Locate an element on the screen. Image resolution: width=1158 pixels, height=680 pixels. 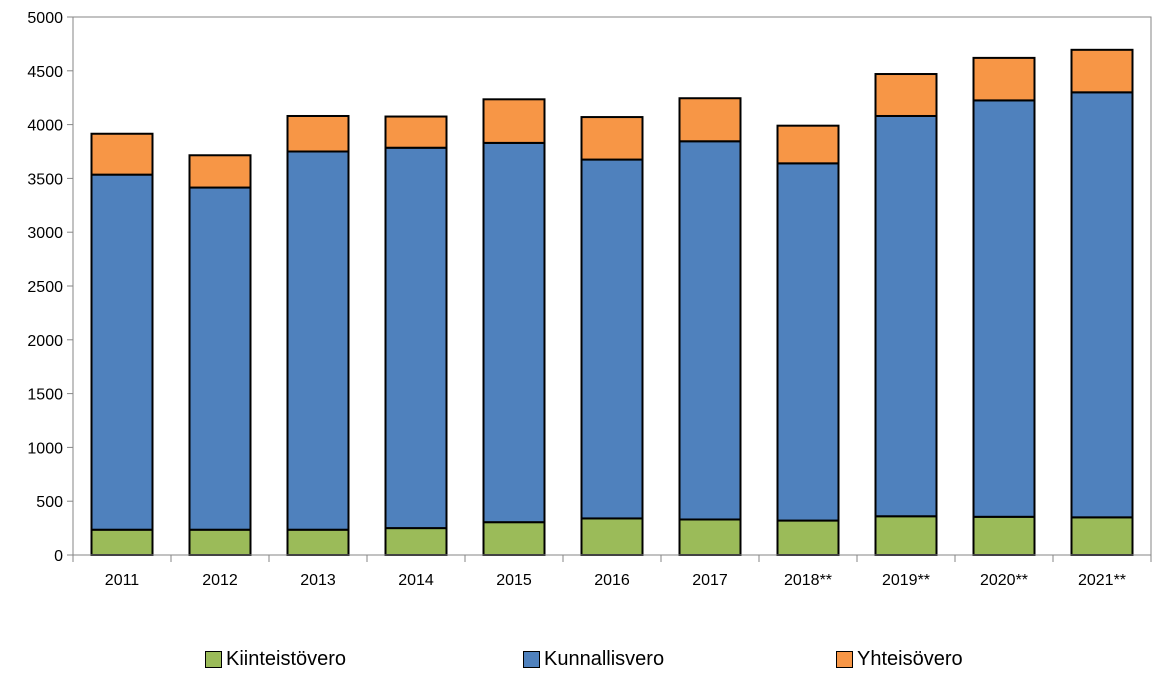
x-tick-label: 2020** is located at coordinates (1004, 580).